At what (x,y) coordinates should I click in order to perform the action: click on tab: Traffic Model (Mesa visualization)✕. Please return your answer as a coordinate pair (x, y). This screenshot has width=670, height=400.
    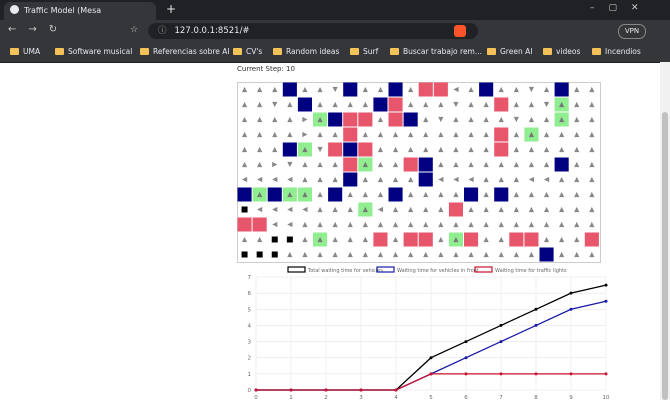
    Looking at the image, I should click on (80, 17).